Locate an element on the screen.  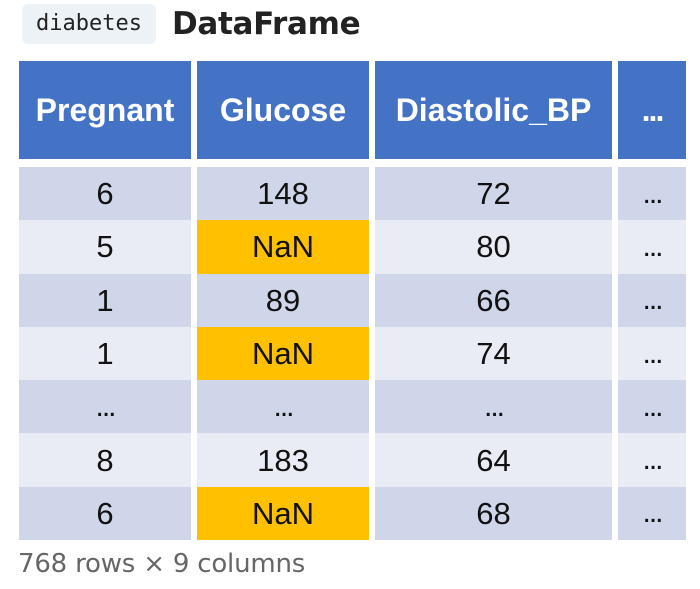
table-cell: 5 is located at coordinates (105, 247).